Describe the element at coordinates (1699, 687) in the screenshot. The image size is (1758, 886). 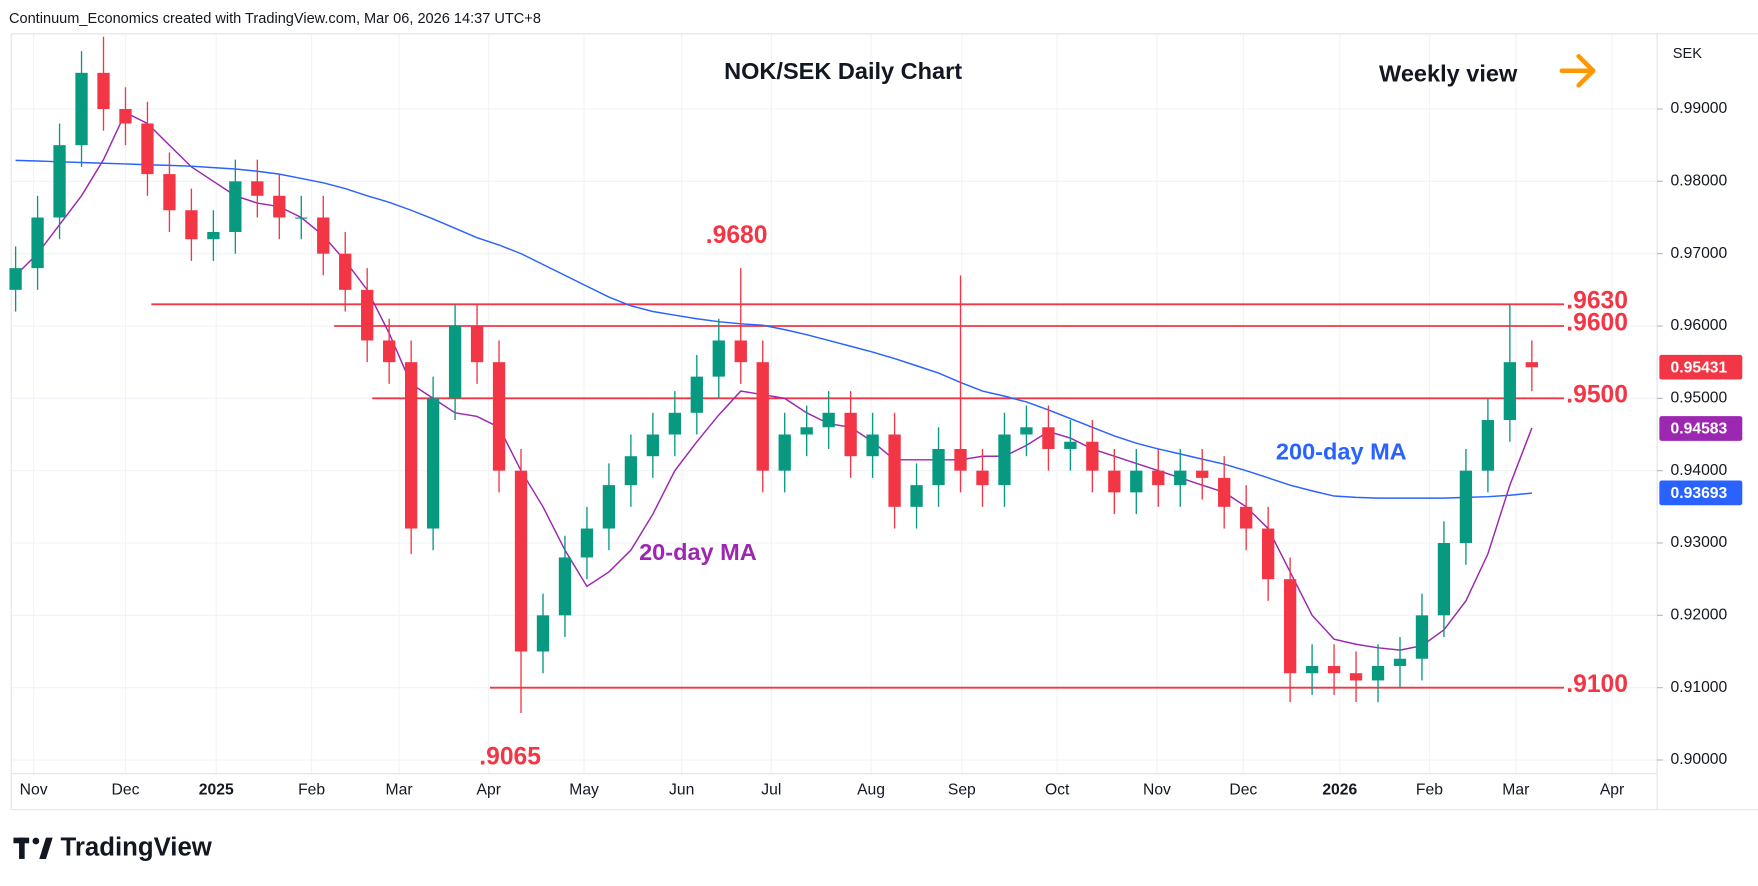
I see `y-tick-label: 0.91000` at that location.